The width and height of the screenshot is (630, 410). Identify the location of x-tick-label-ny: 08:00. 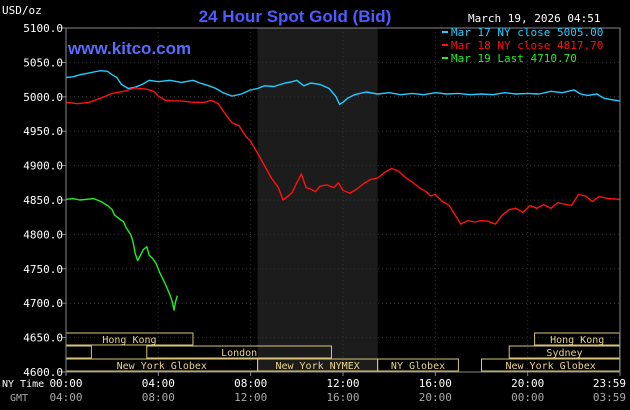
(250, 383).